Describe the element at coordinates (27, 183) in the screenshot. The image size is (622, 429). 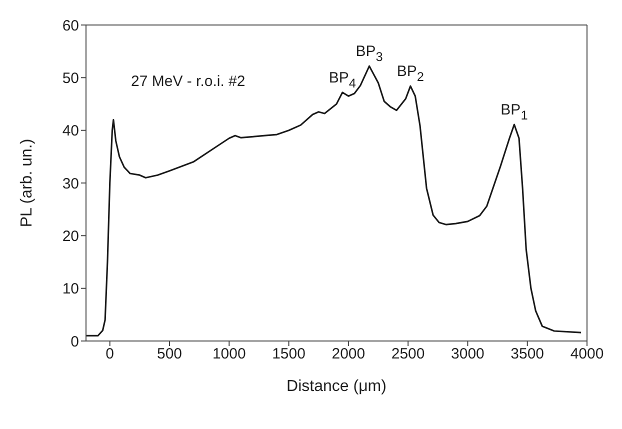
I see `y-axis-title: PL (arb. un.)` at that location.